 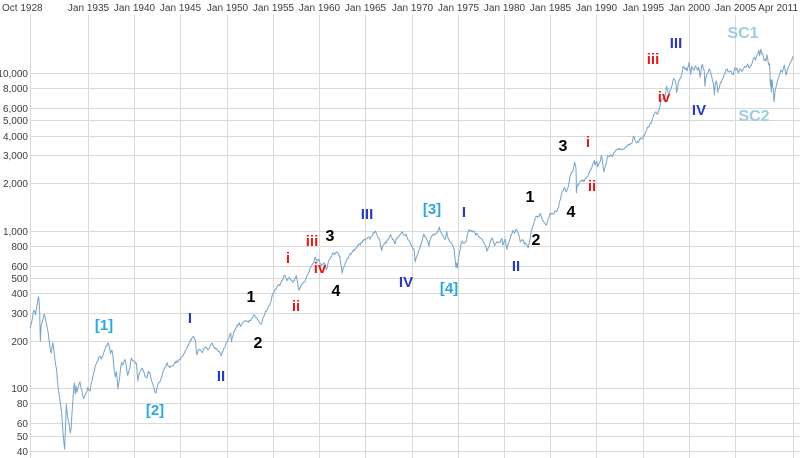 What do you see at coordinates (644, 8) in the screenshot?
I see `x-axis-tick-label: Jan 1995` at bounding box center [644, 8].